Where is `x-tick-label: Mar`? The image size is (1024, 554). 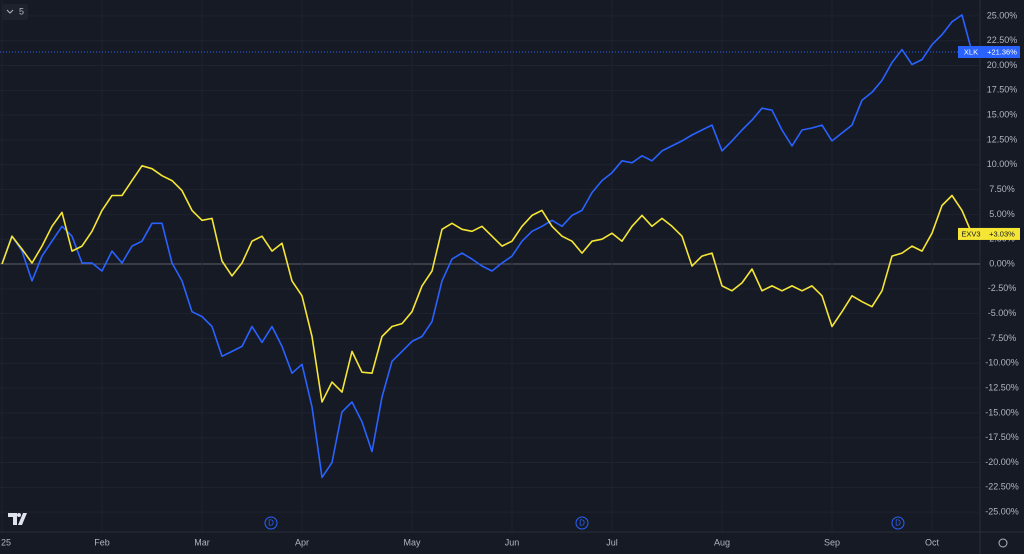 x-tick-label: Mar is located at coordinates (202, 542).